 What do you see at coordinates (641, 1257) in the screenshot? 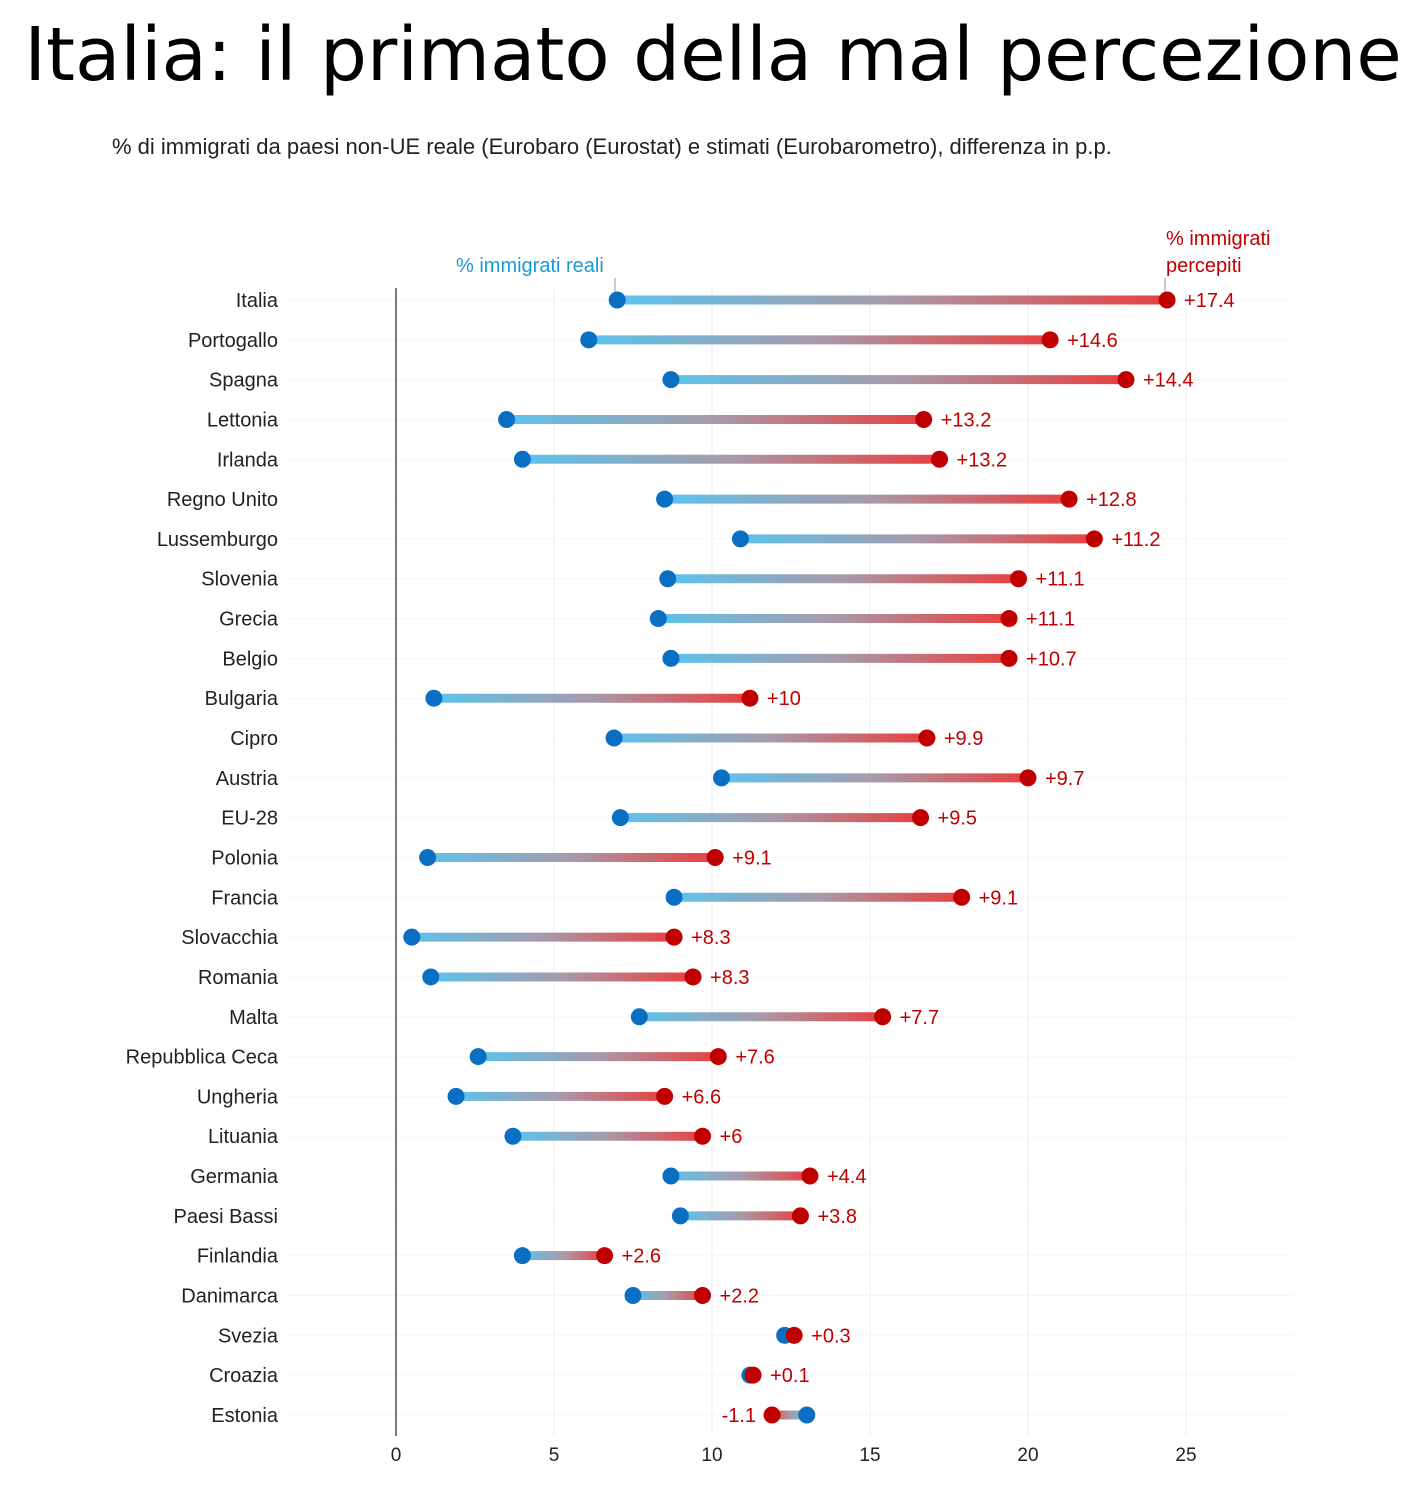
I see `difference-label: +2.6` at bounding box center [641, 1257].